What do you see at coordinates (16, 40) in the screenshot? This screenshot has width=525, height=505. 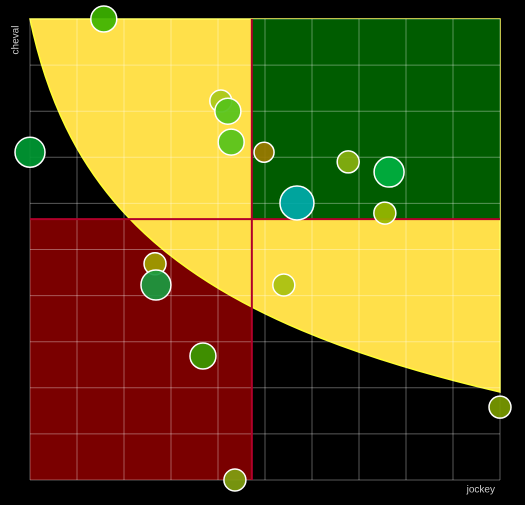 I see `y-axis-label: cheval` at bounding box center [16, 40].